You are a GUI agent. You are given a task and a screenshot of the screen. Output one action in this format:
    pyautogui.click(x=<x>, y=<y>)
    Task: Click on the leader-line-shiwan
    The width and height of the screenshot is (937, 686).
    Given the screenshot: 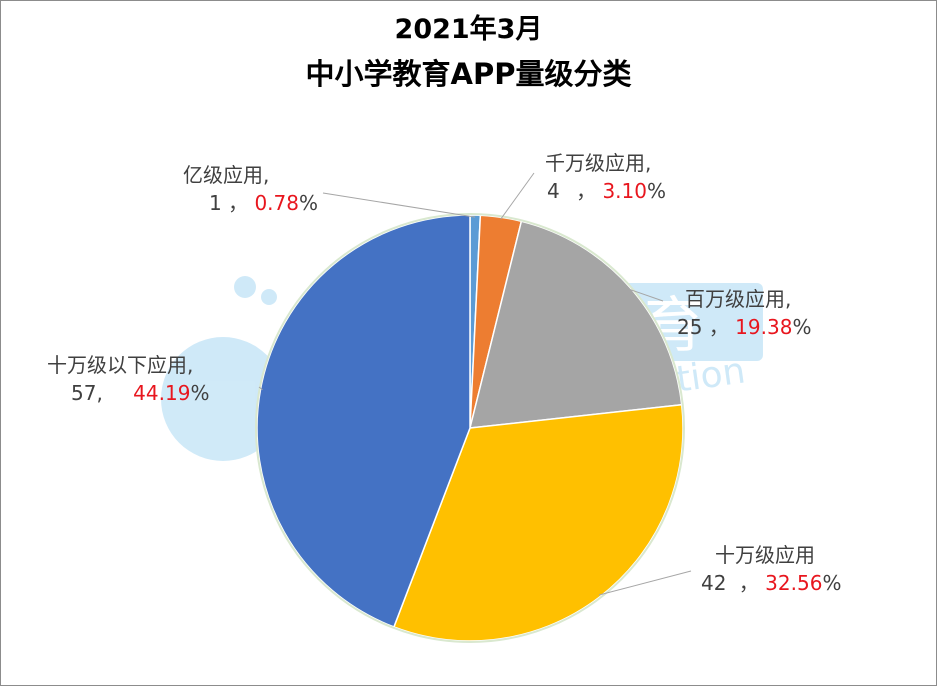 What is the action you would take?
    pyautogui.click(x=645, y=583)
    